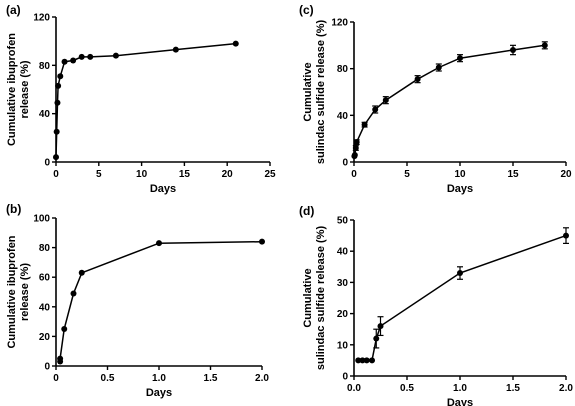 This screenshot has width=575, height=406. Describe the element at coordinates (306, 10) in the screenshot. I see `panel-label: (c)` at that location.